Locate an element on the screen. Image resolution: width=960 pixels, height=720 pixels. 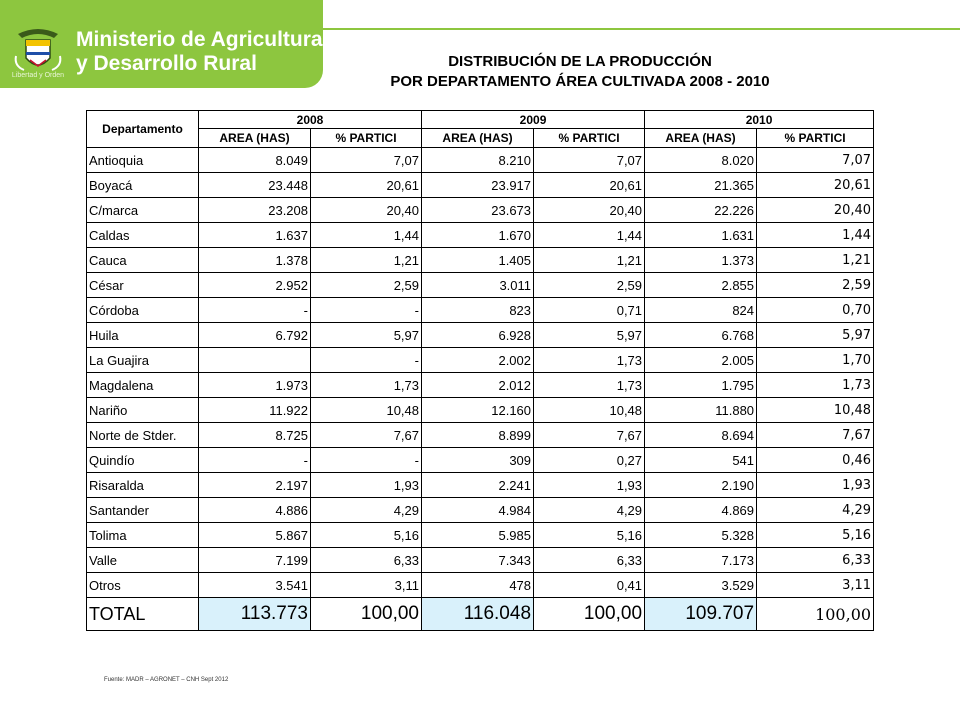
pct-2009-cell: 5,16 is located at coordinates (589, 535).